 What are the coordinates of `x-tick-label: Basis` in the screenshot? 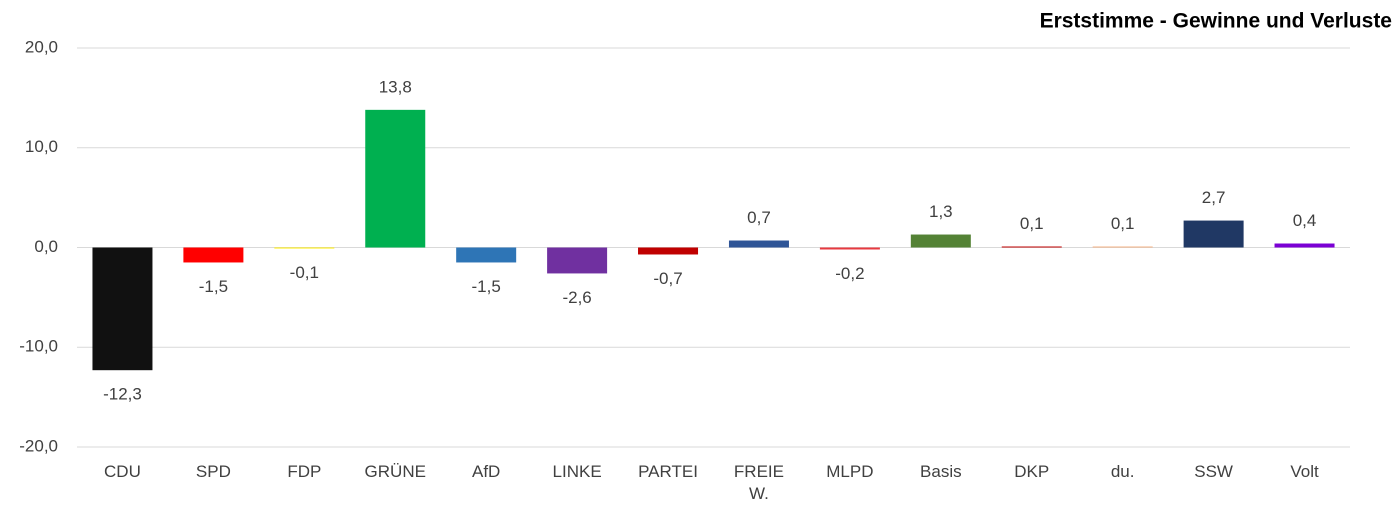 It's located at (941, 471).